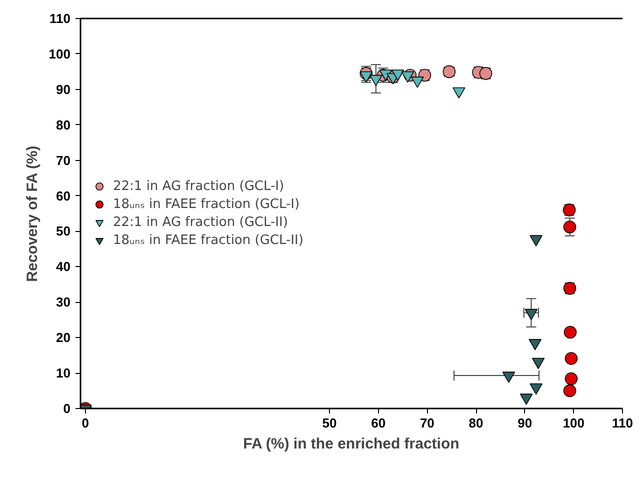 The image size is (640, 478). What do you see at coordinates (63, 302) in the screenshot?
I see `y-tick-label: 30` at bounding box center [63, 302].